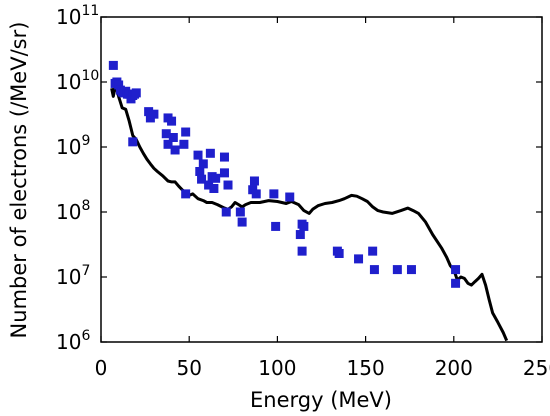  What do you see at coordinates (277, 368) in the screenshot?
I see `x-tick-label: 100` at bounding box center [277, 368].